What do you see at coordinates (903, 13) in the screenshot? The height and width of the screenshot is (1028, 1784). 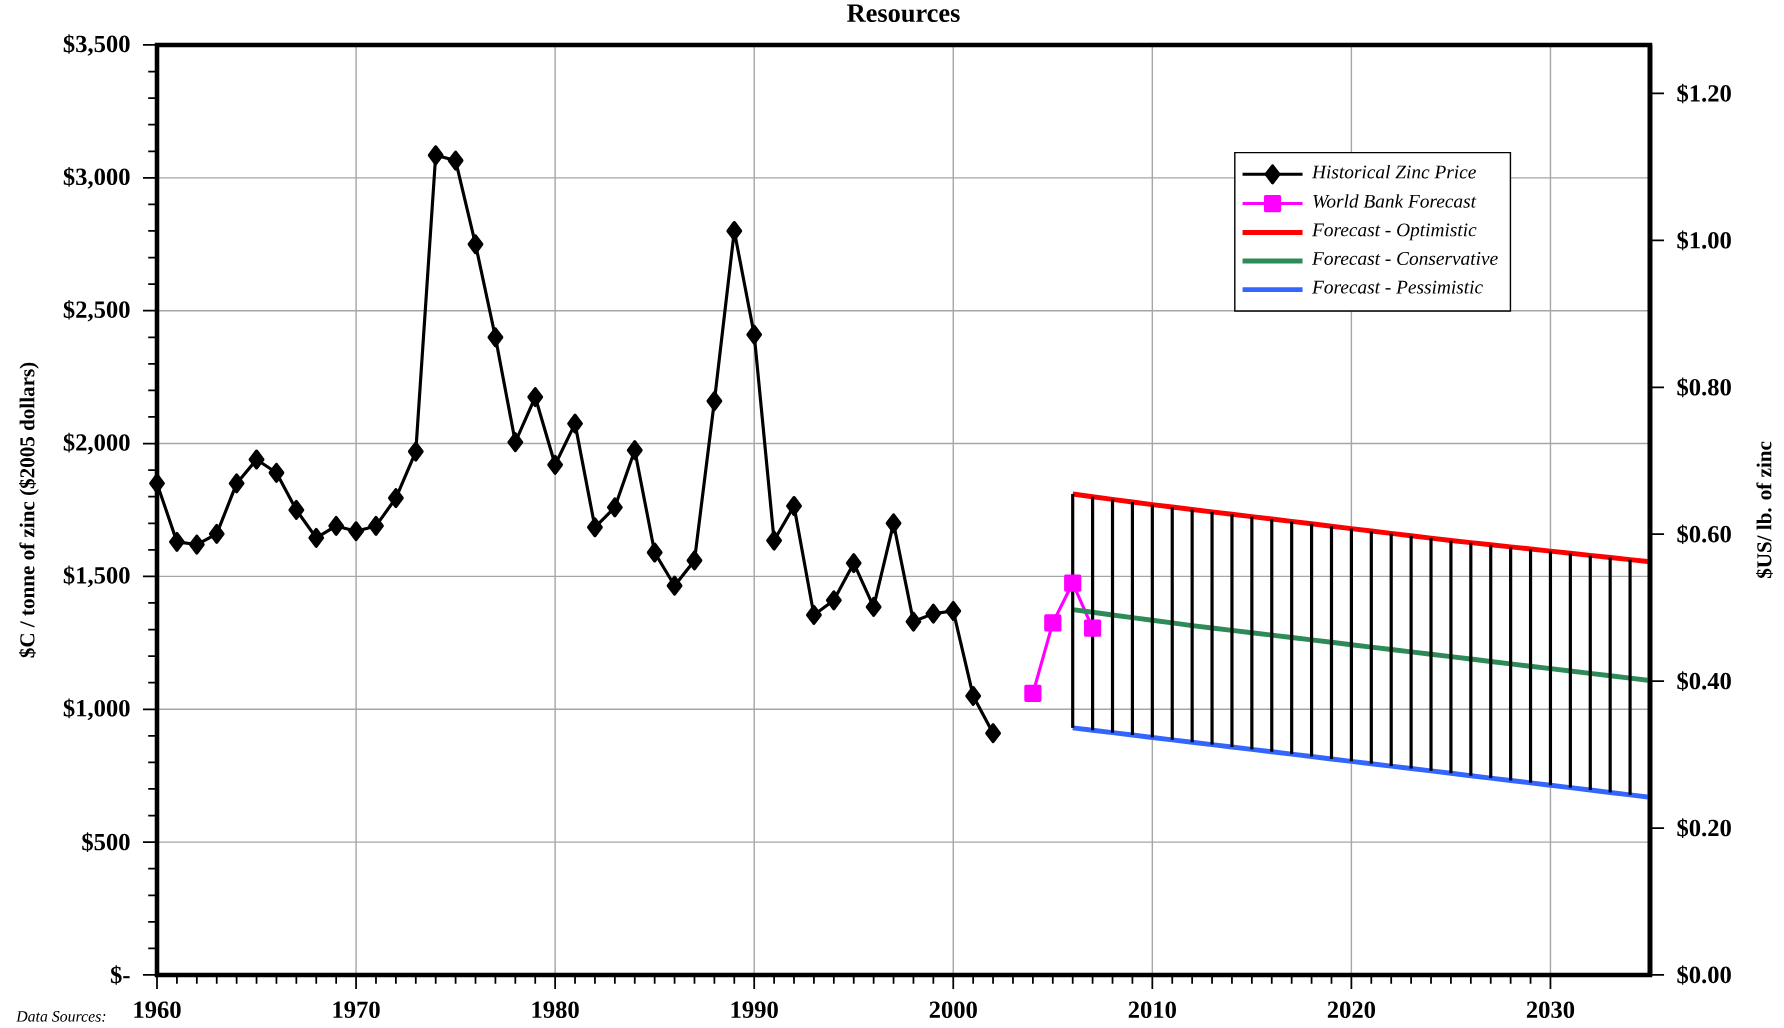 I see `chart-title: Resources` at bounding box center [903, 13].